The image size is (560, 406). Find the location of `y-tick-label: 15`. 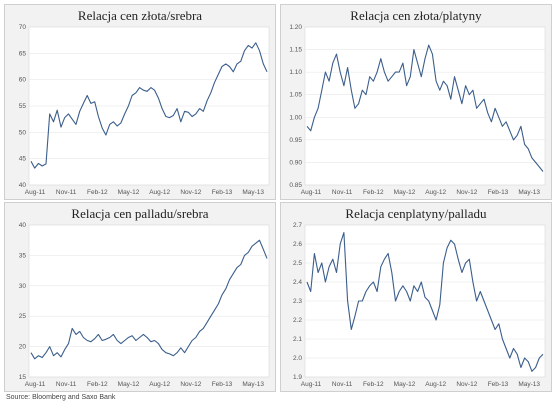

y-tick-label: 15 is located at coordinates (23, 377).